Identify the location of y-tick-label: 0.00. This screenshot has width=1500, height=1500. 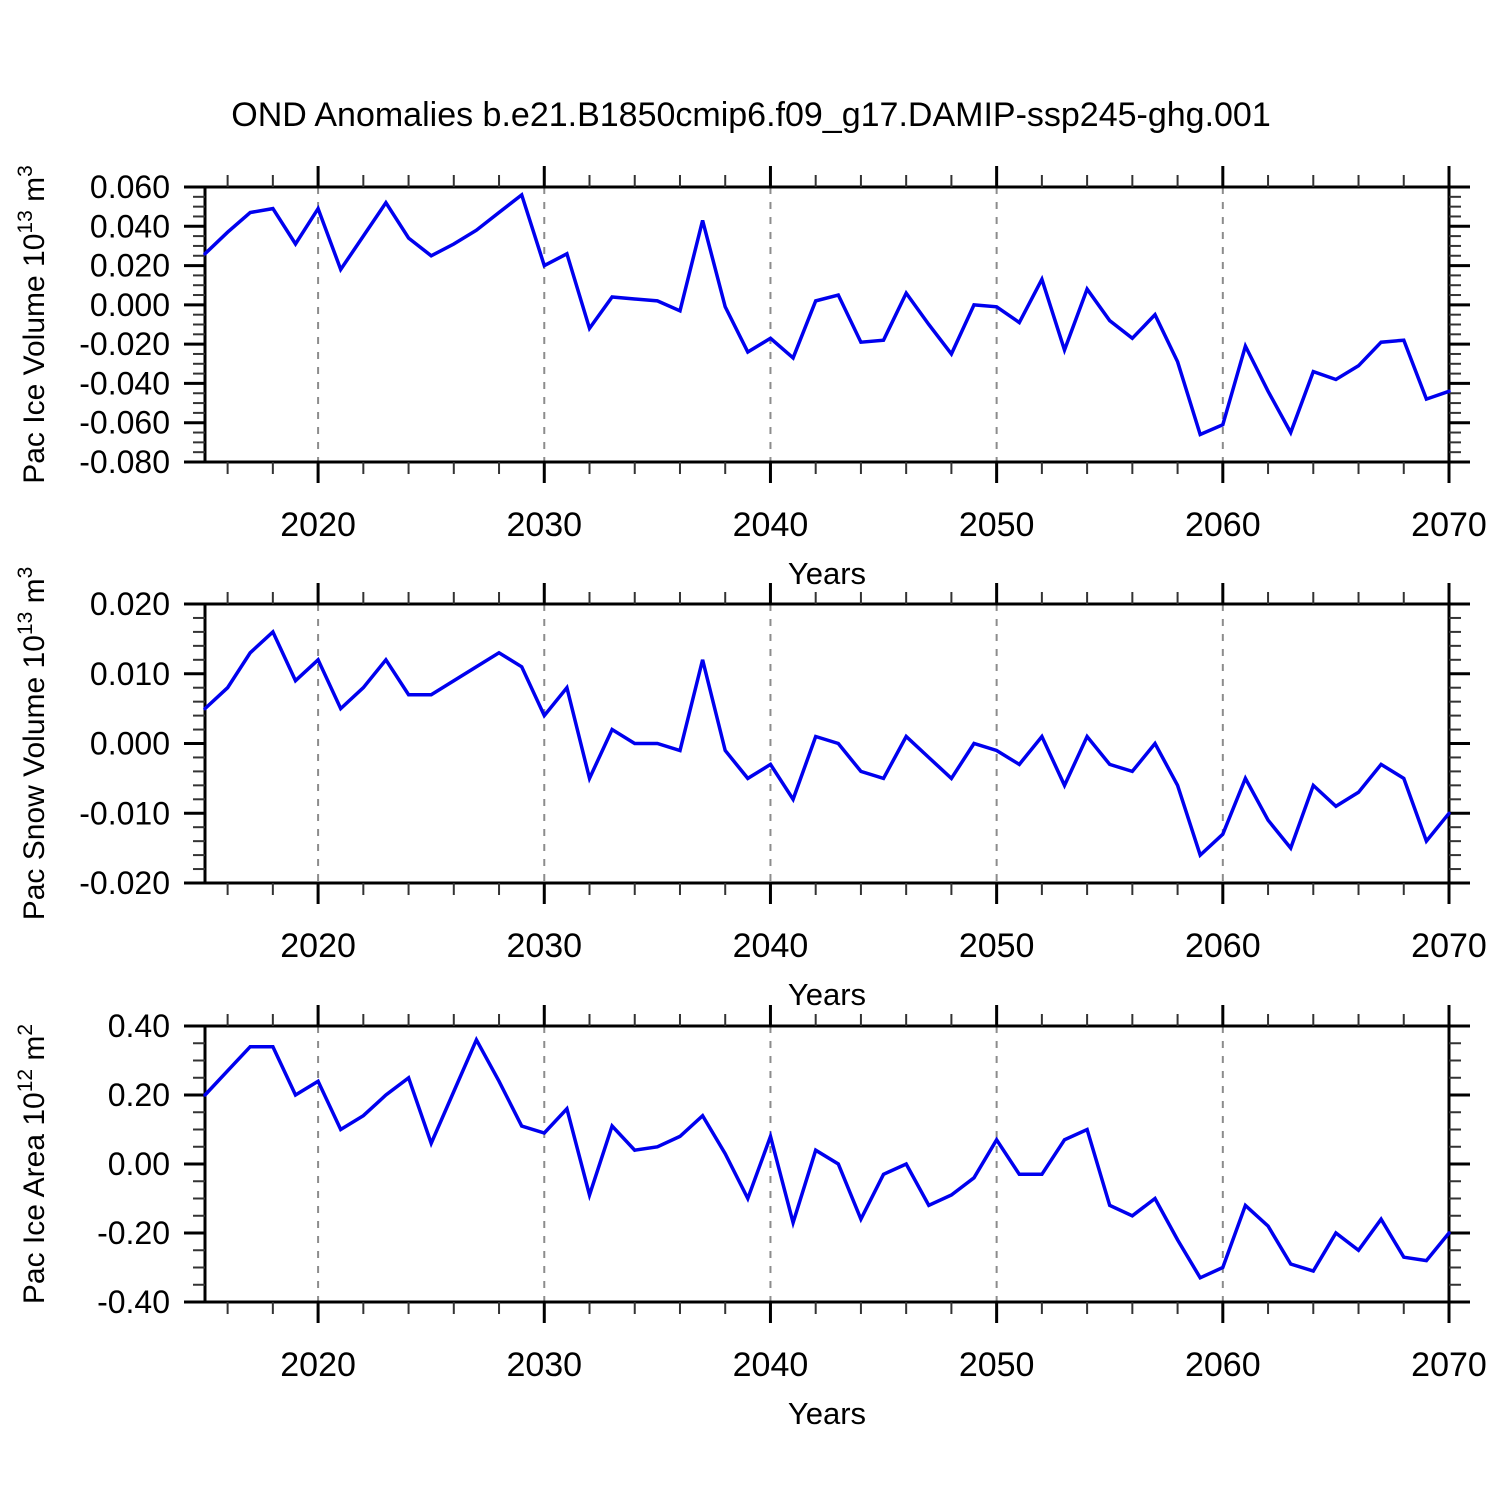
(139, 1164).